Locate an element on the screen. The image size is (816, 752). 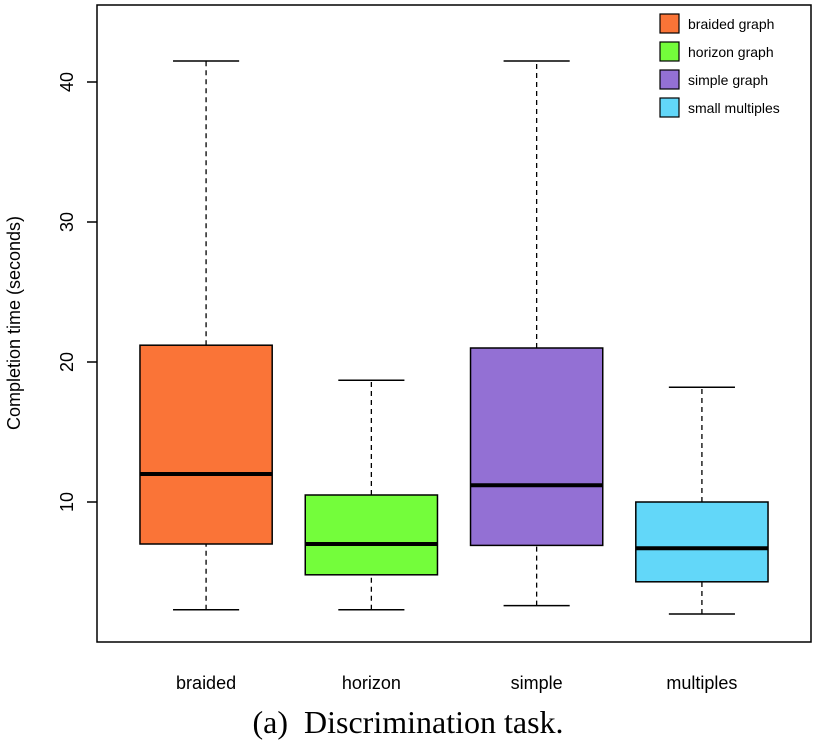
x-tick-label: braided is located at coordinates (206, 683).